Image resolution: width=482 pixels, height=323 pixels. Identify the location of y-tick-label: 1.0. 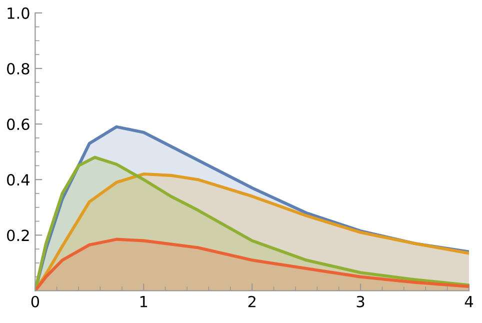
(19, 13).